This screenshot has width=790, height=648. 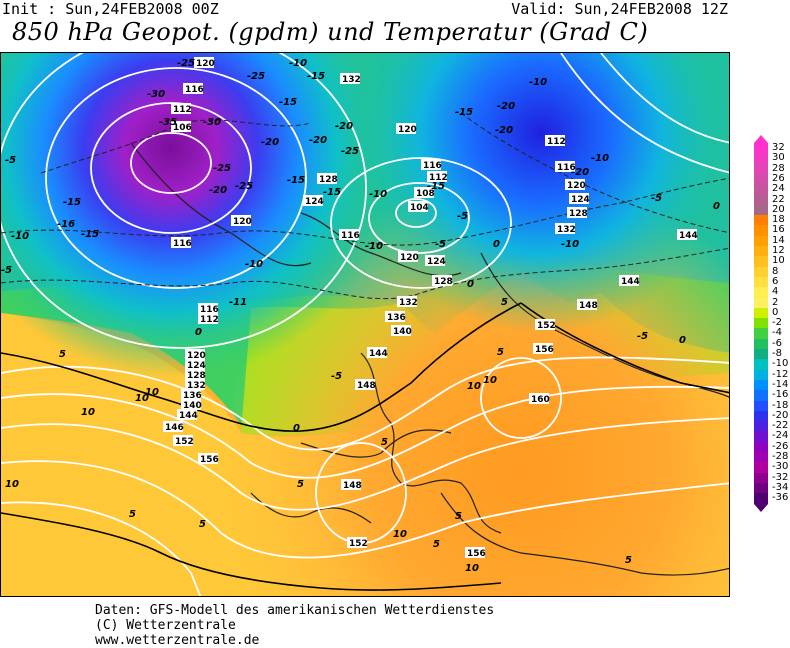 I want to click on scale-label: 10, so click(x=778, y=261).